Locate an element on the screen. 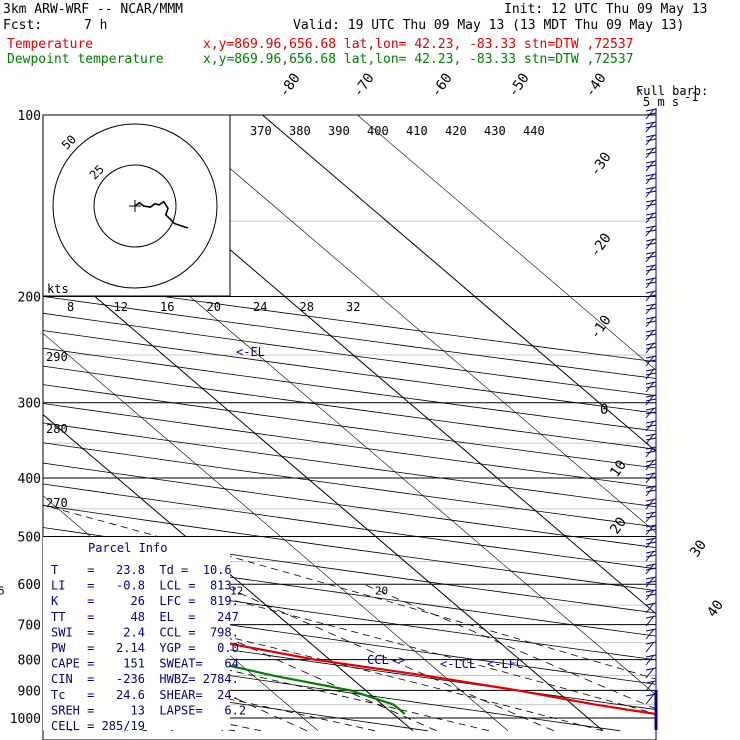 This screenshot has width=740, height=740. lcl-marker: <-LCL is located at coordinates (458, 664).